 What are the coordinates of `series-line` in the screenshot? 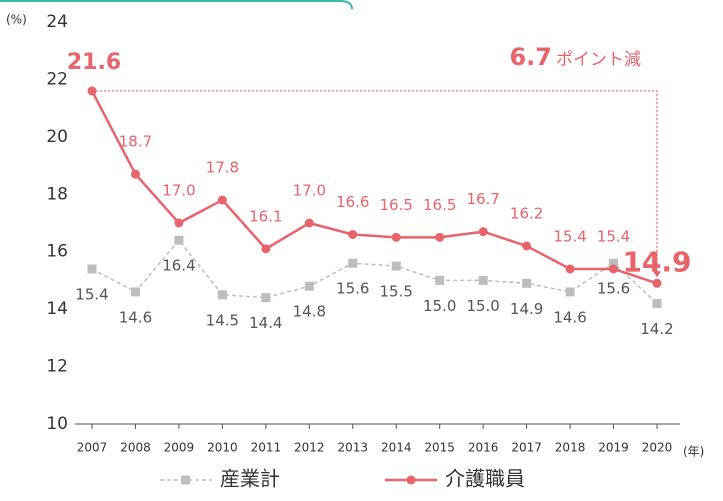 It's located at (374, 271).